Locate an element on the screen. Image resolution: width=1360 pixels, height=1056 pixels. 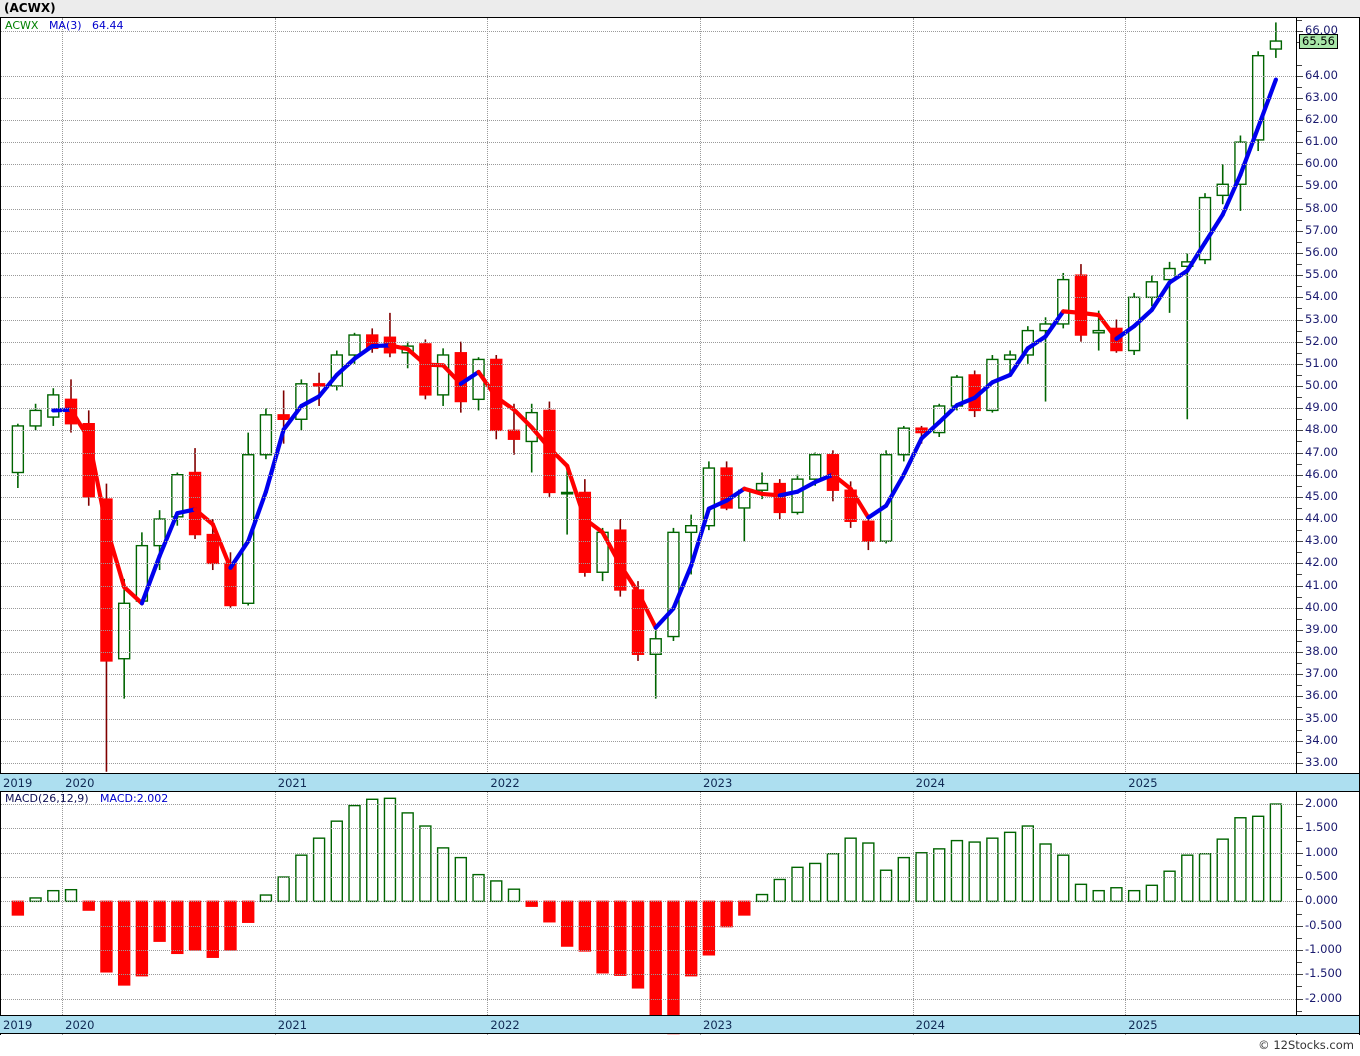
macd-legend: MACD(26,12,9) MACD:2.002 is located at coordinates (86, 798).